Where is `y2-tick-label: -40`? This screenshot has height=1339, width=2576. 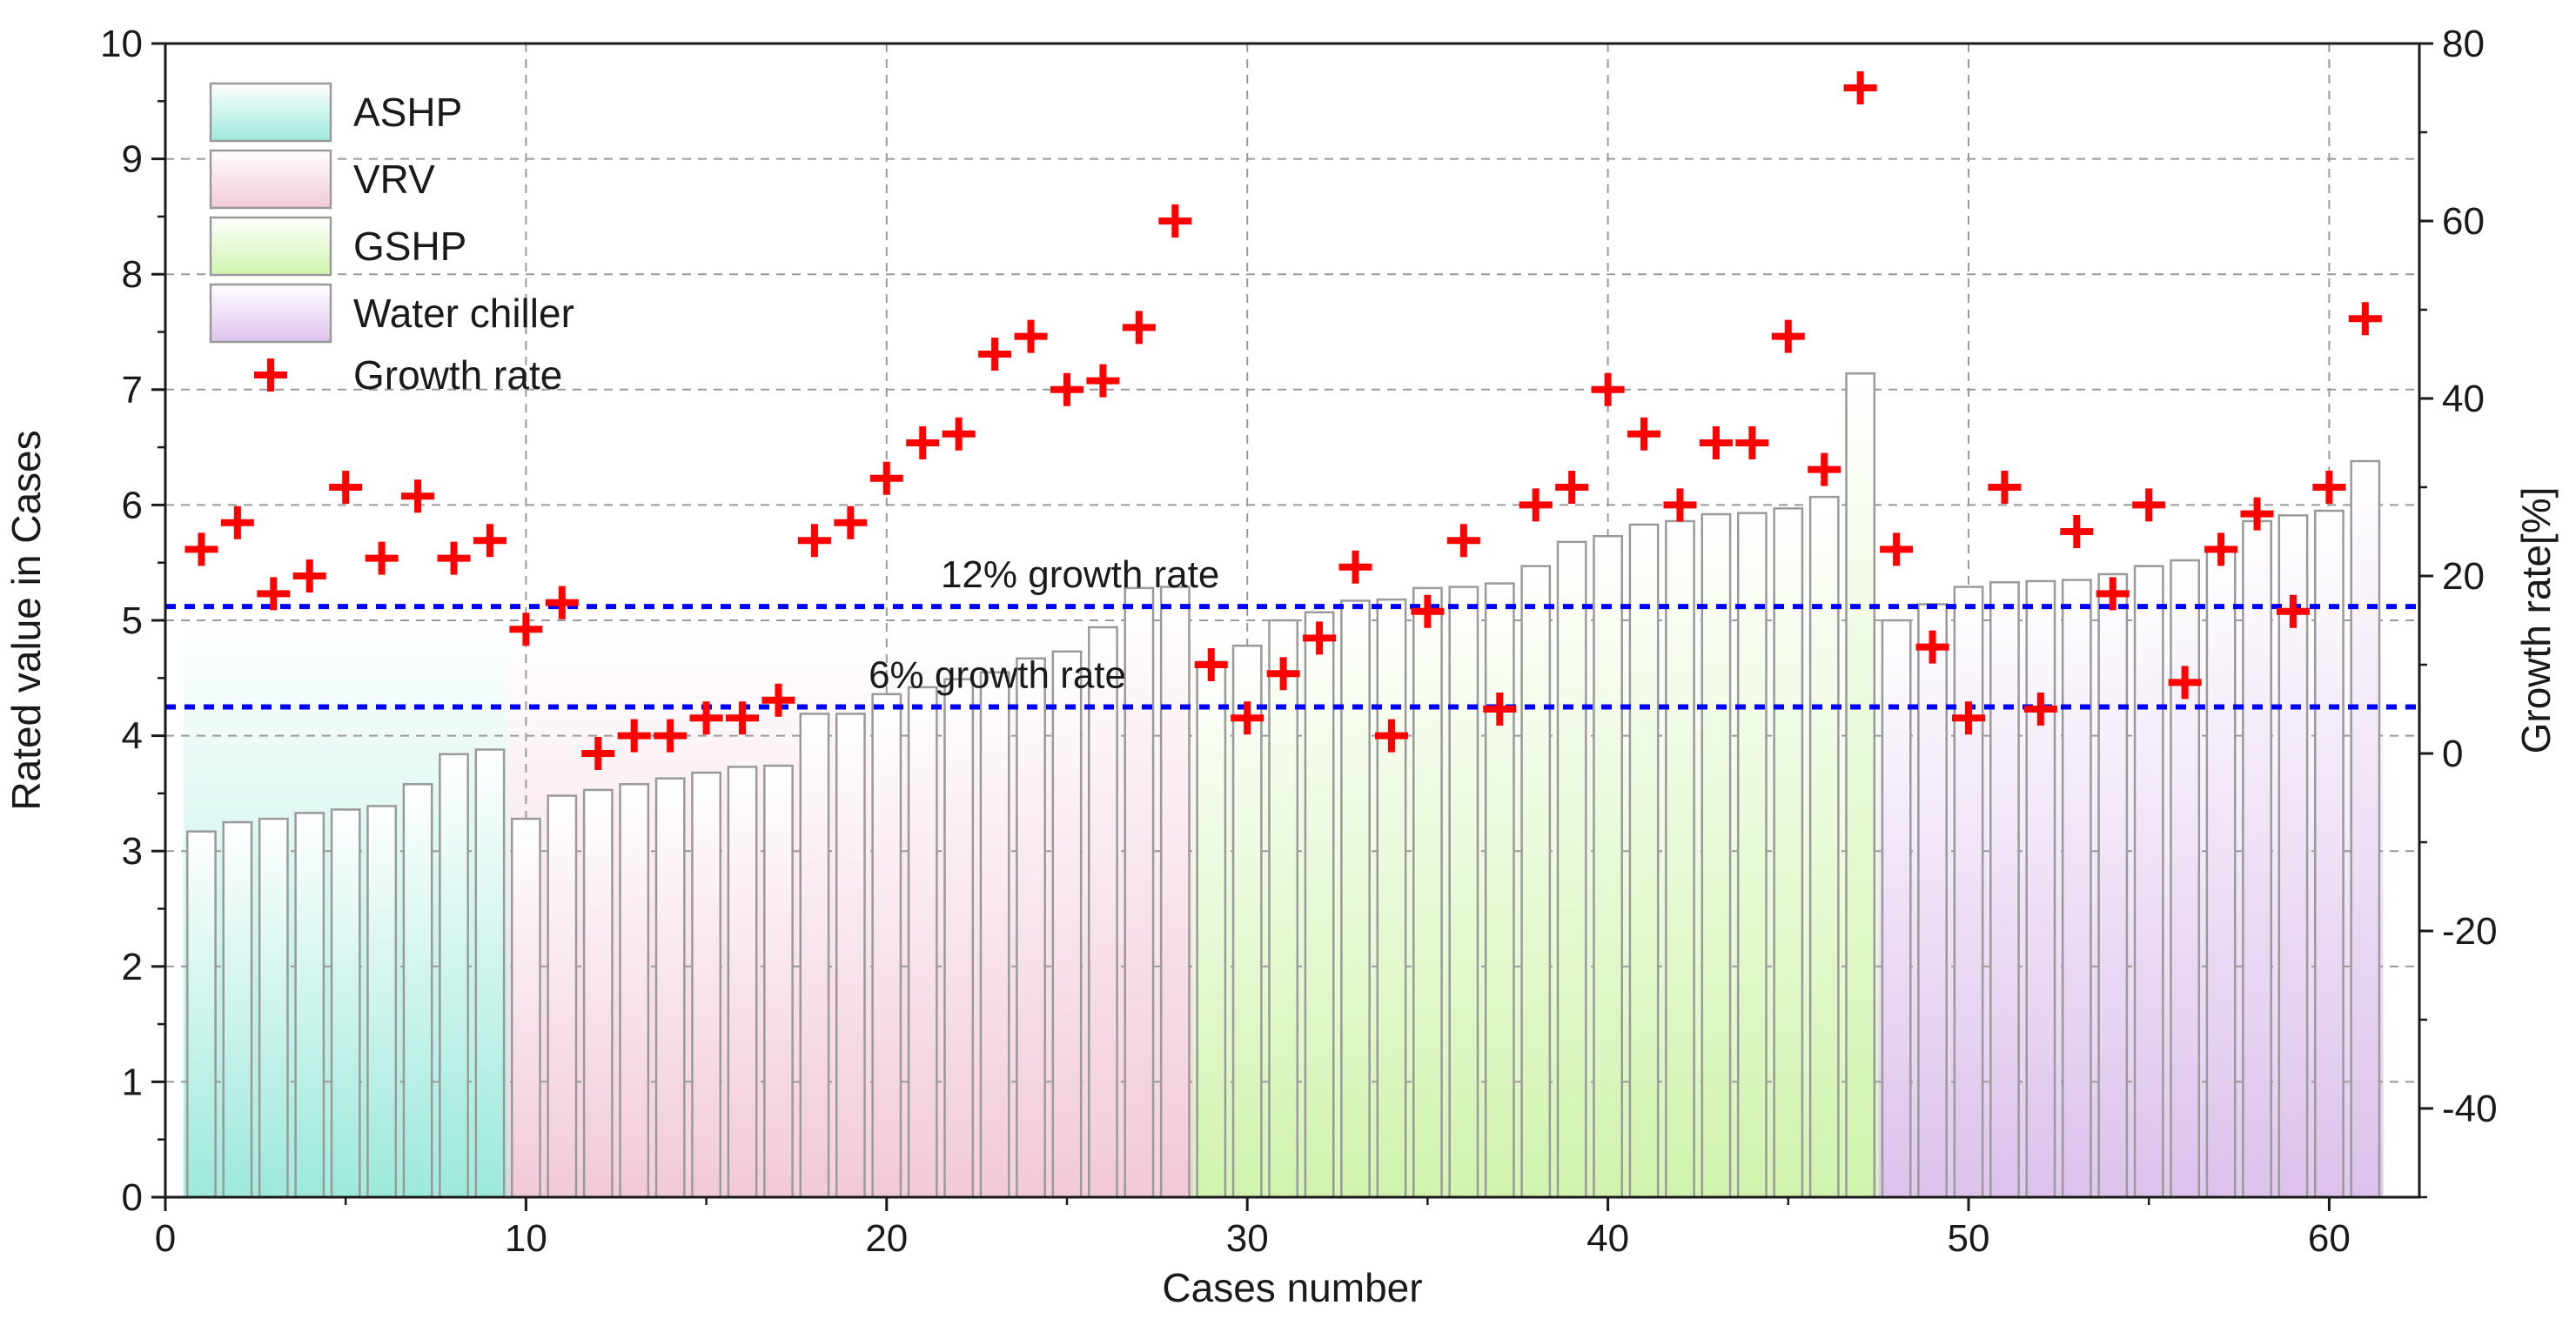 y2-tick-label: -40 is located at coordinates (2470, 1109).